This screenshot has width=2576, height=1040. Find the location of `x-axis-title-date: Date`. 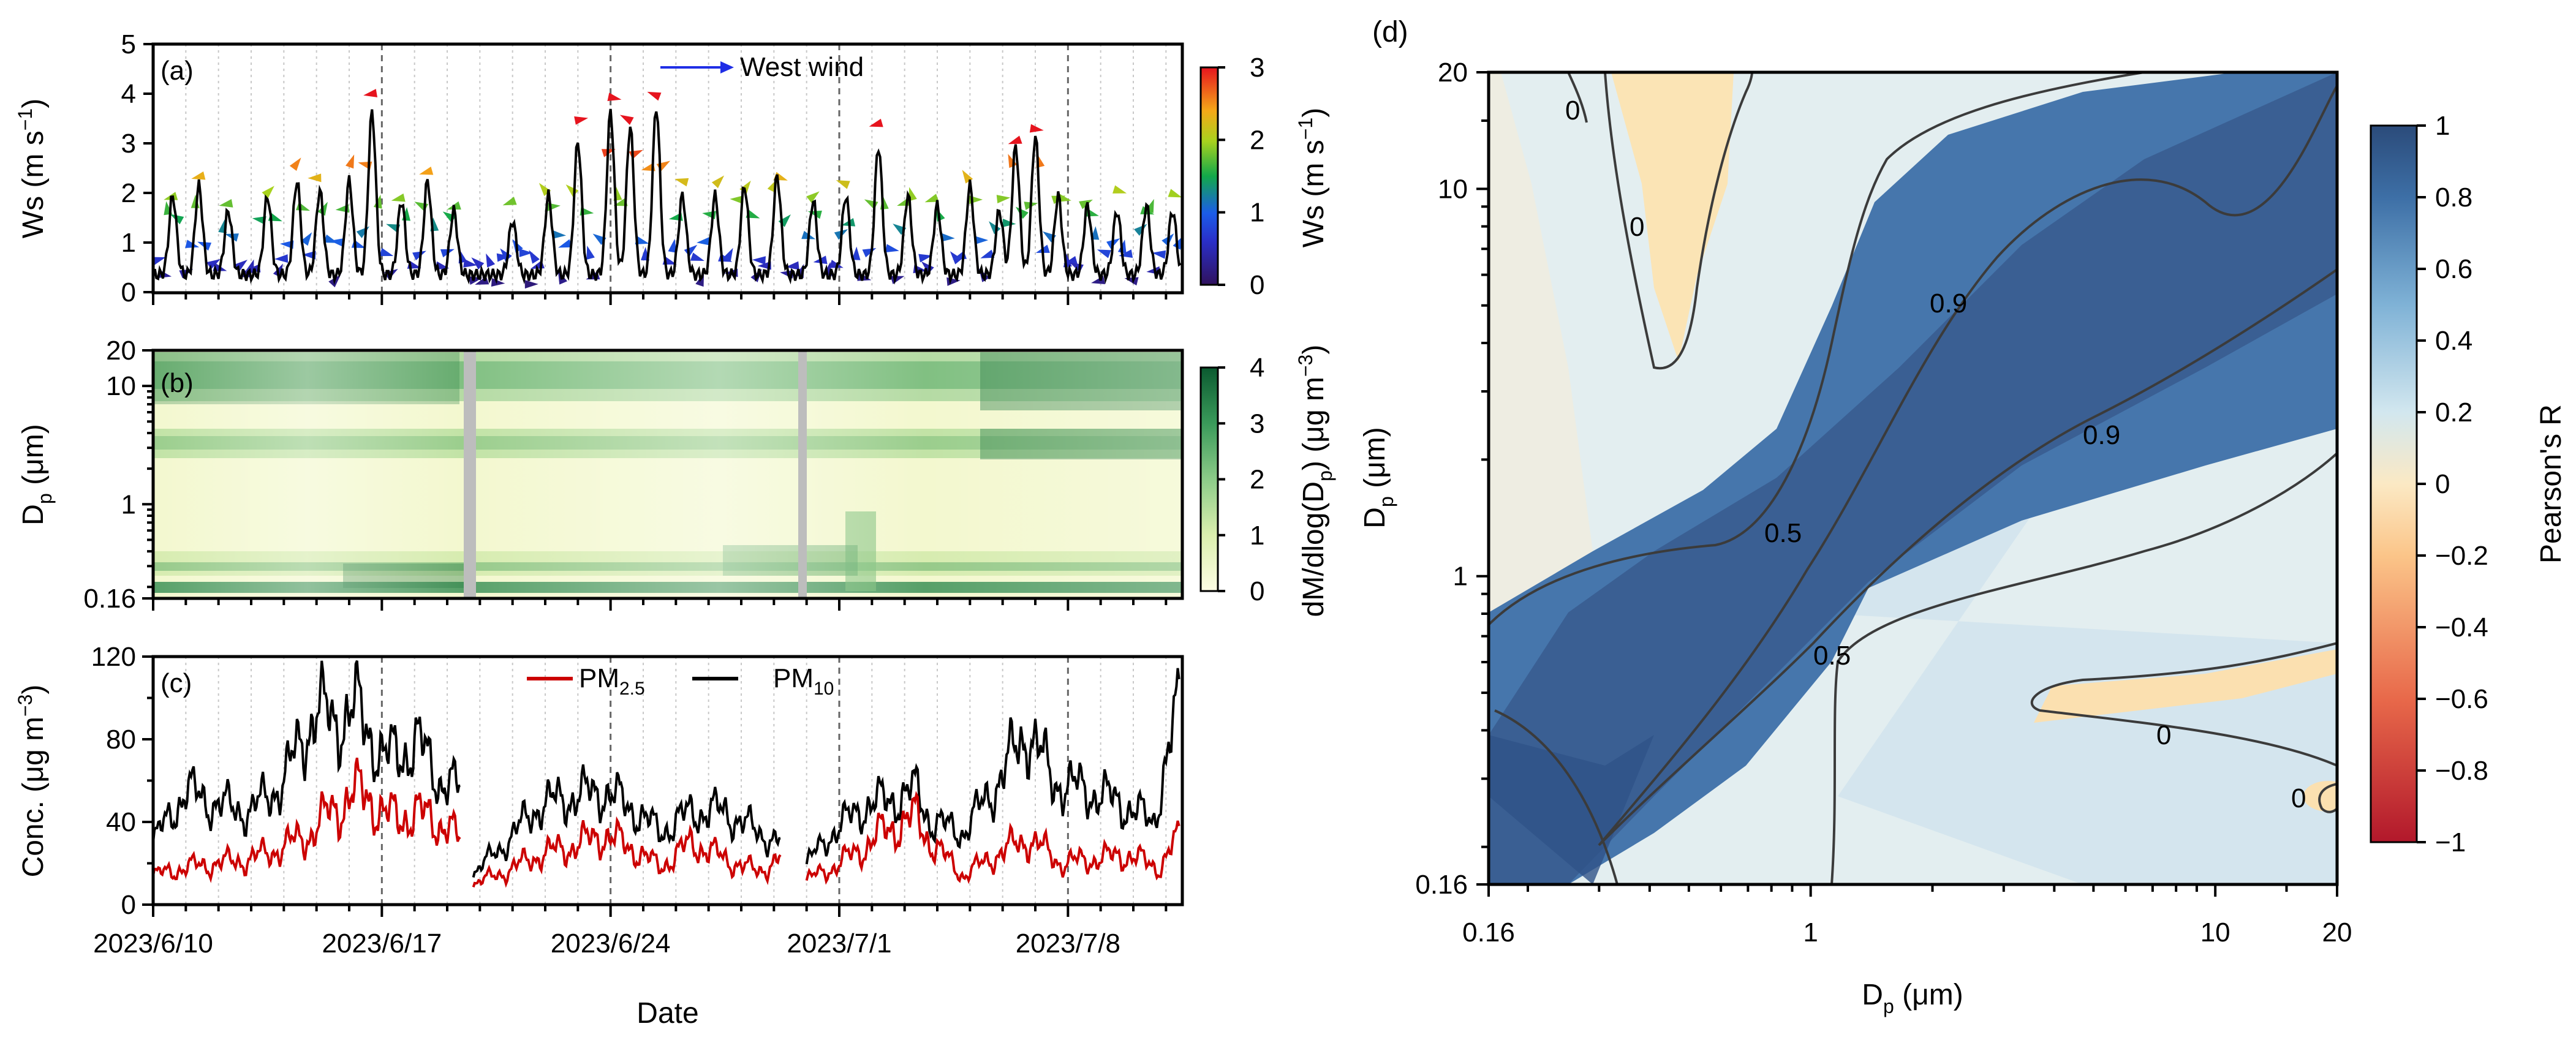

x-axis-title-date: Date is located at coordinates (667, 1013).